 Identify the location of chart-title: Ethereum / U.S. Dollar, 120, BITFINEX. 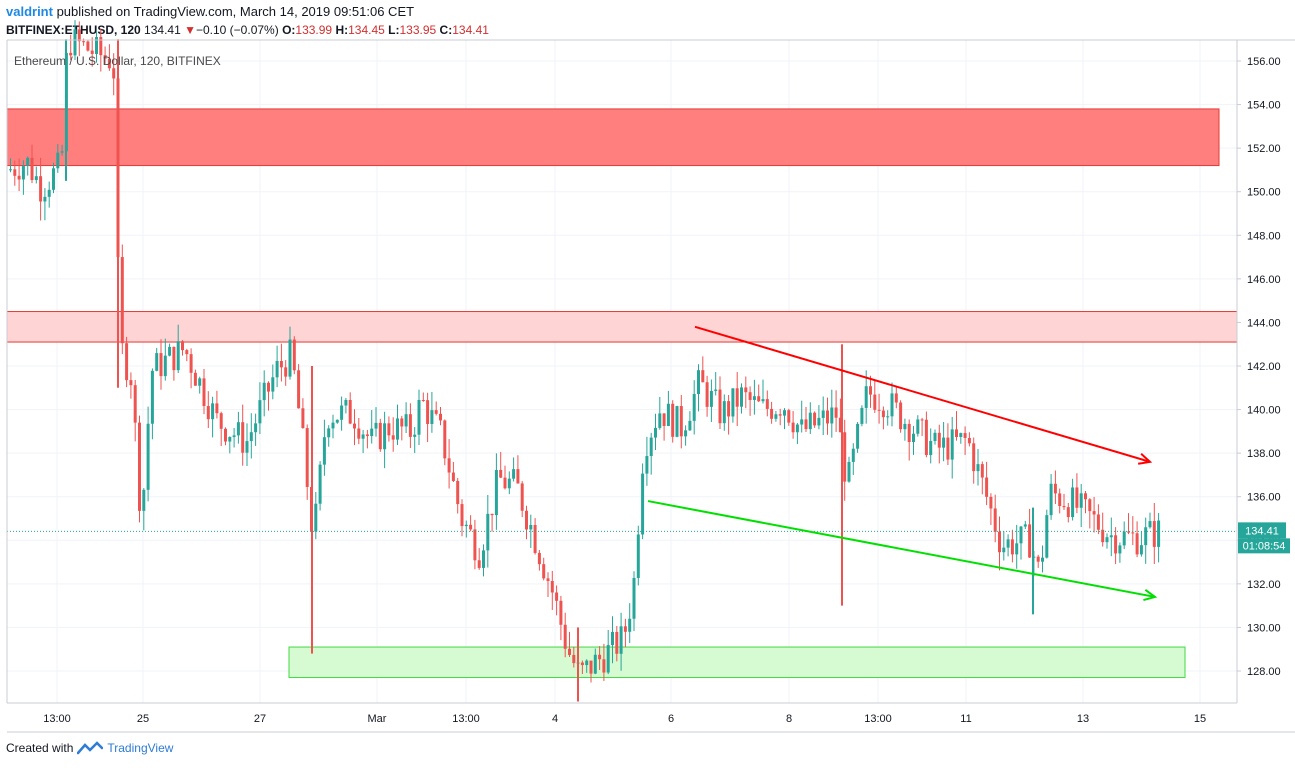
(117, 61).